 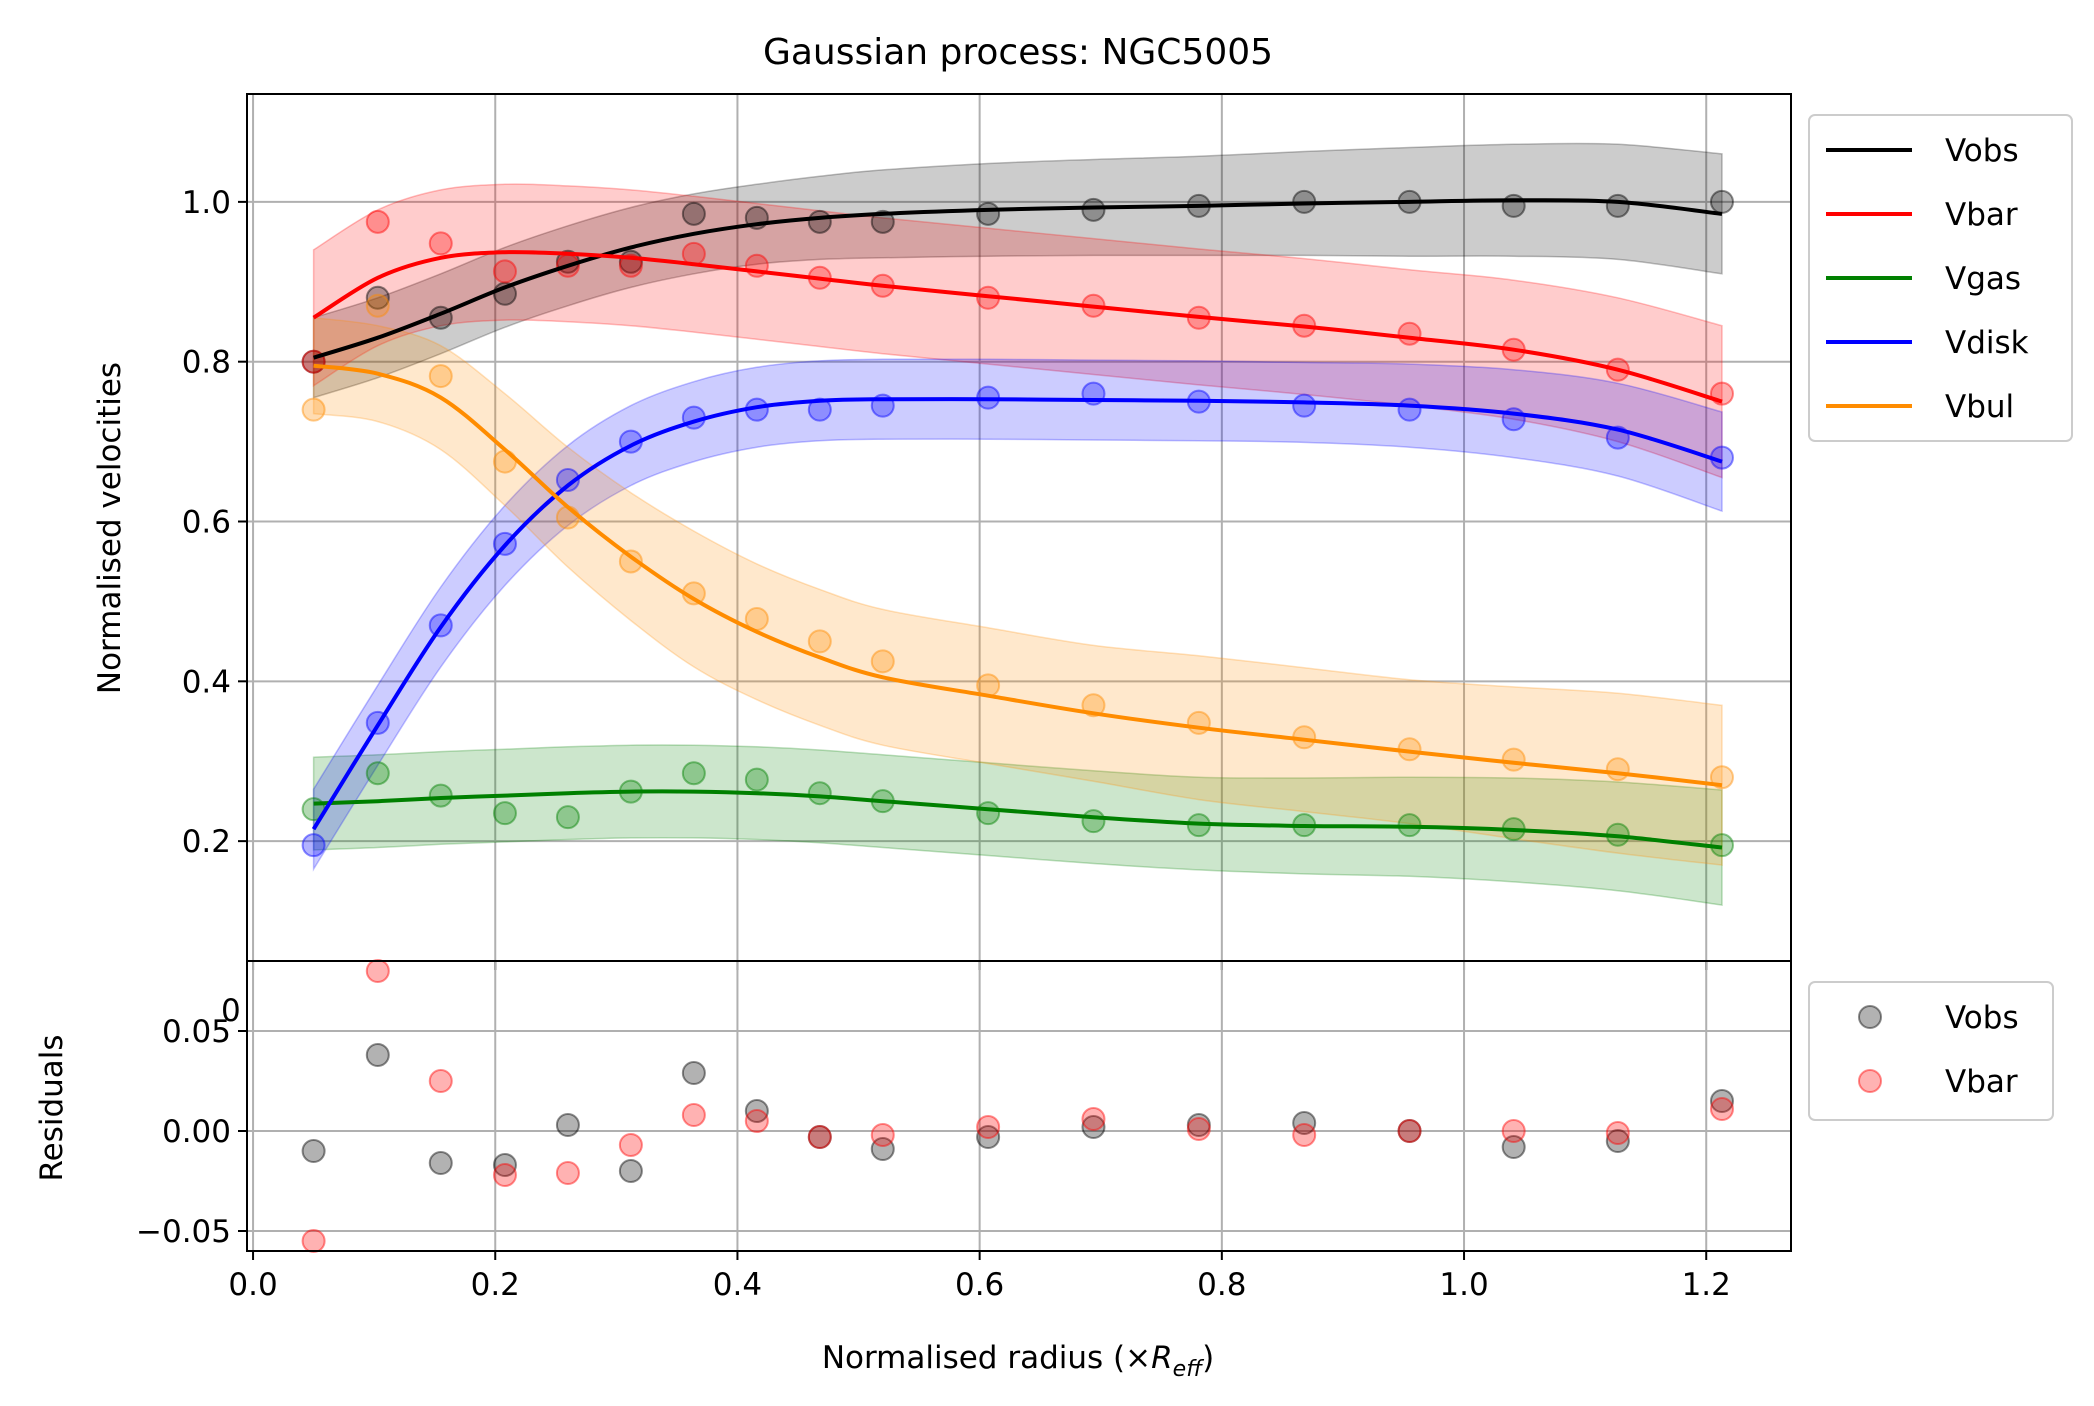 I want to click on main-y-tick-label: 0.4, so click(x=206, y=682).